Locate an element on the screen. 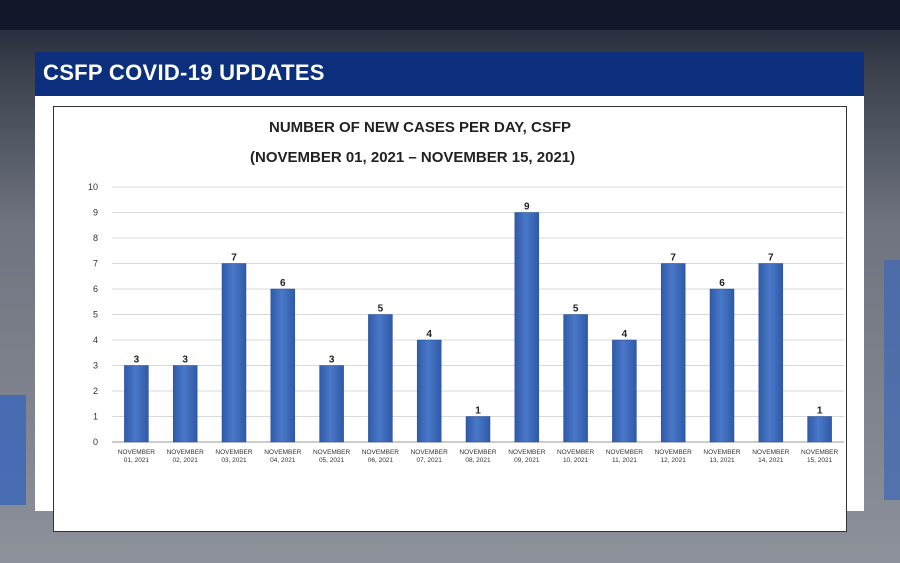 This screenshot has width=900, height=563. x-tick-label: 08, 2021 is located at coordinates (478, 460).